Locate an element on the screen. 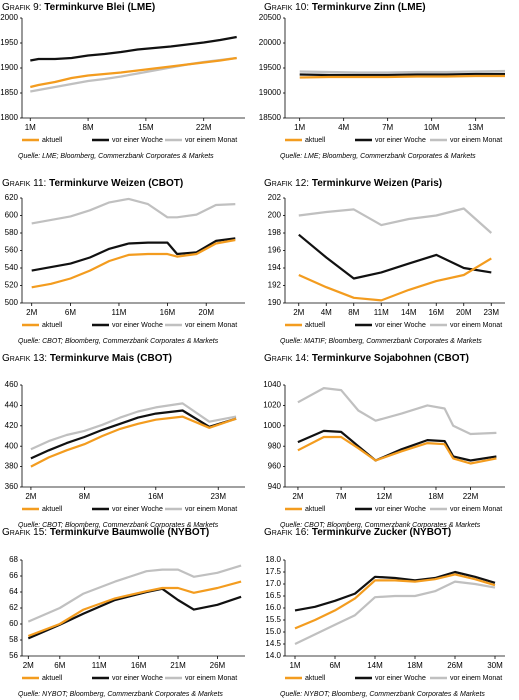 Image resolution: width=519 pixels, height=700 pixels. y-tick-label: 20000 is located at coordinates (270, 42).